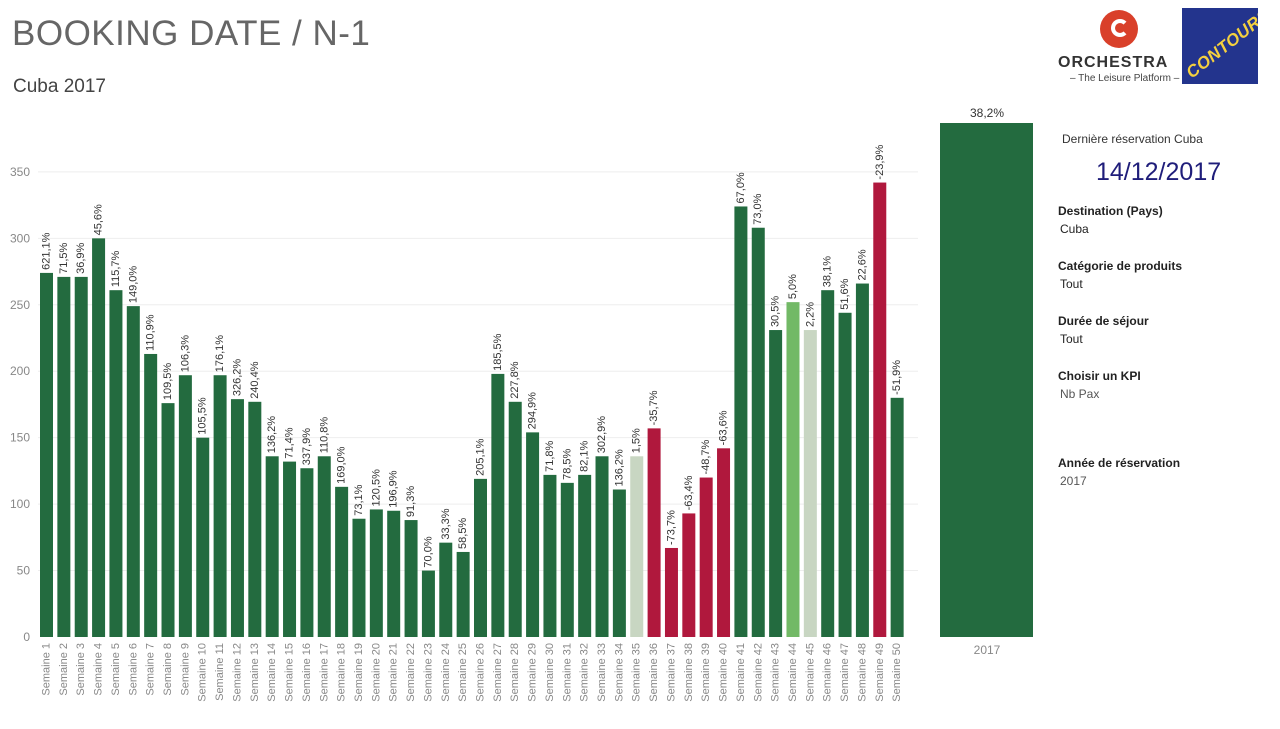  Describe the element at coordinates (1080, 394) in the screenshot. I see `filter-value: Nb Pax` at that location.